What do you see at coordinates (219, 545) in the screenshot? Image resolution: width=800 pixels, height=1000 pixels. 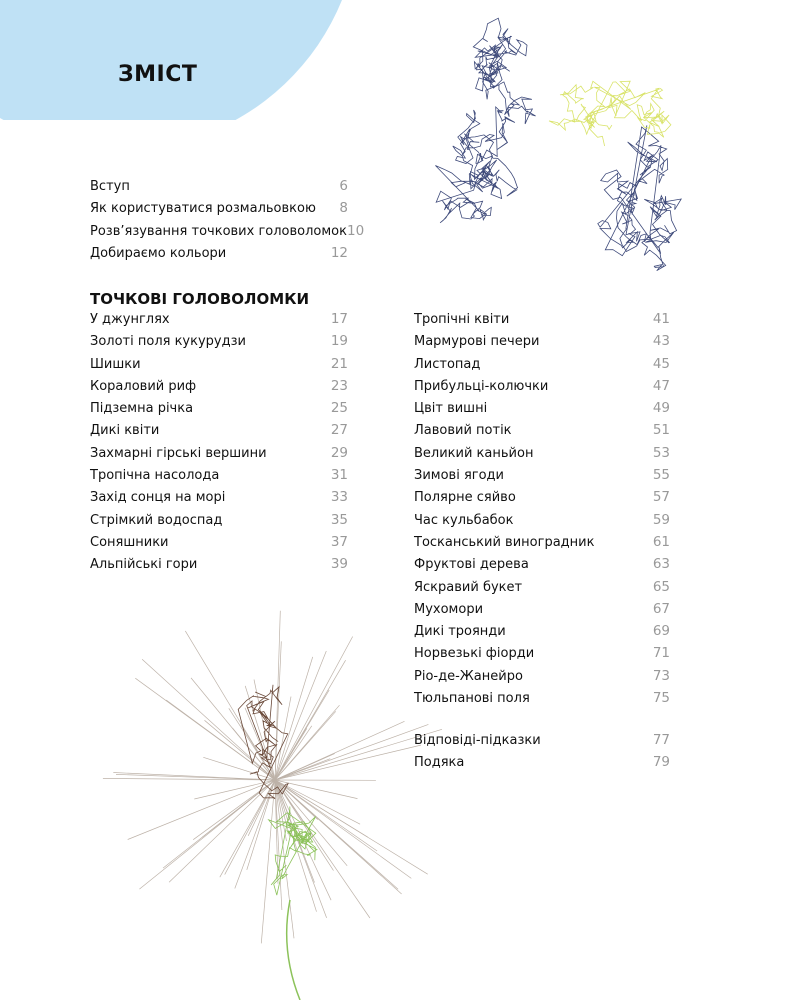 I see `toc-entry: Соняшники 37` at bounding box center [219, 545].